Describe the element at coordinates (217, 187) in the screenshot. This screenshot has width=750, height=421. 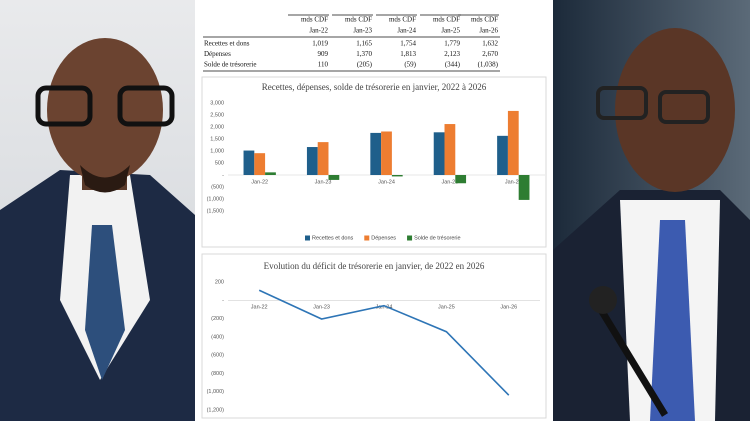
I see `y-tick-label: (500)` at that location.